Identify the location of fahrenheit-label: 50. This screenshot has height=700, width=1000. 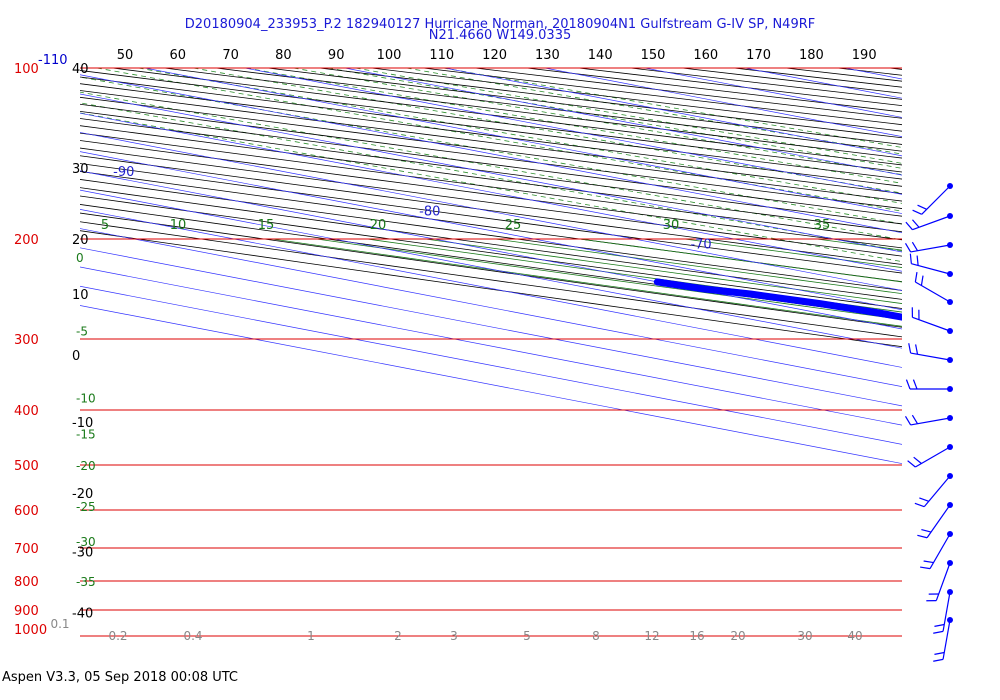
(125, 55).